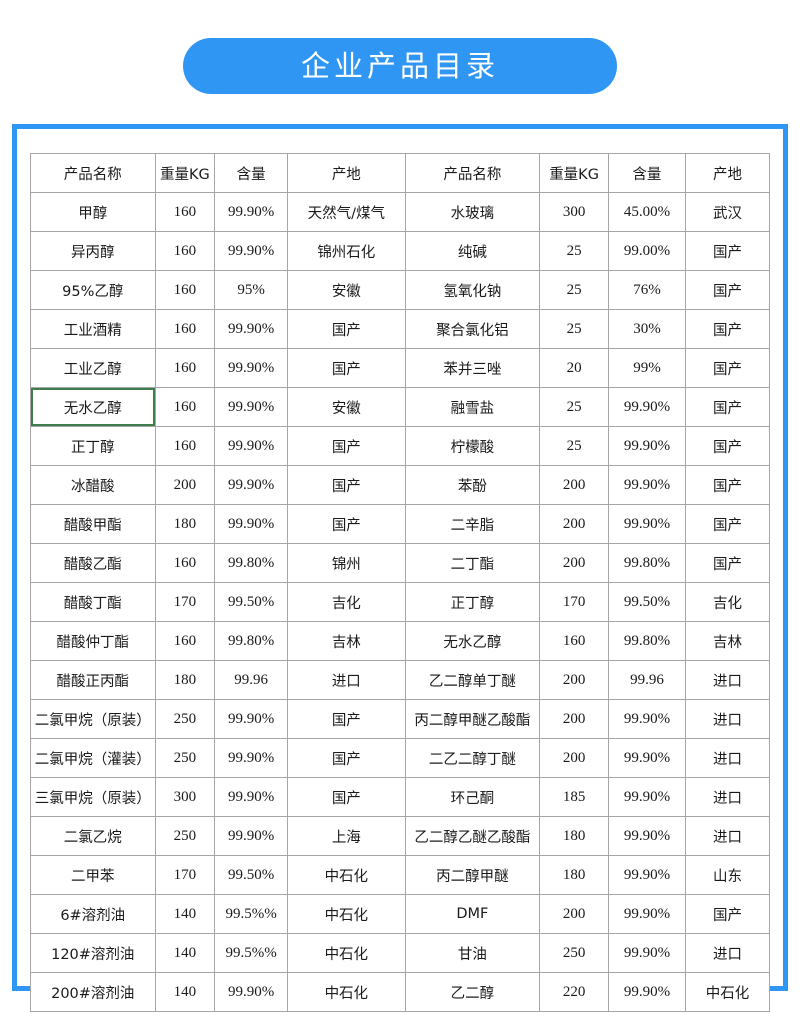 This screenshot has width=800, height=1019. Describe the element at coordinates (472, 758) in the screenshot. I see `cell-4: 二乙二醇丁醚` at that location.